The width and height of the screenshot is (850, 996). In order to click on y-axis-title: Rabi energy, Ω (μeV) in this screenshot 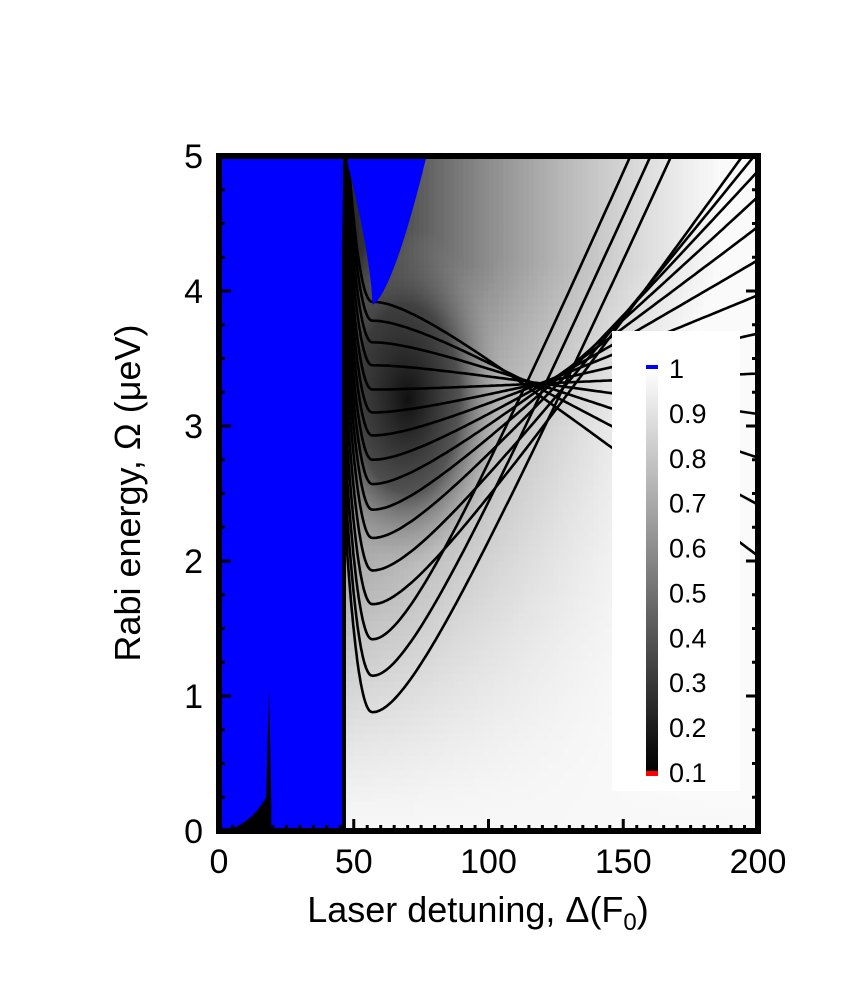, I will do `click(127, 492)`.